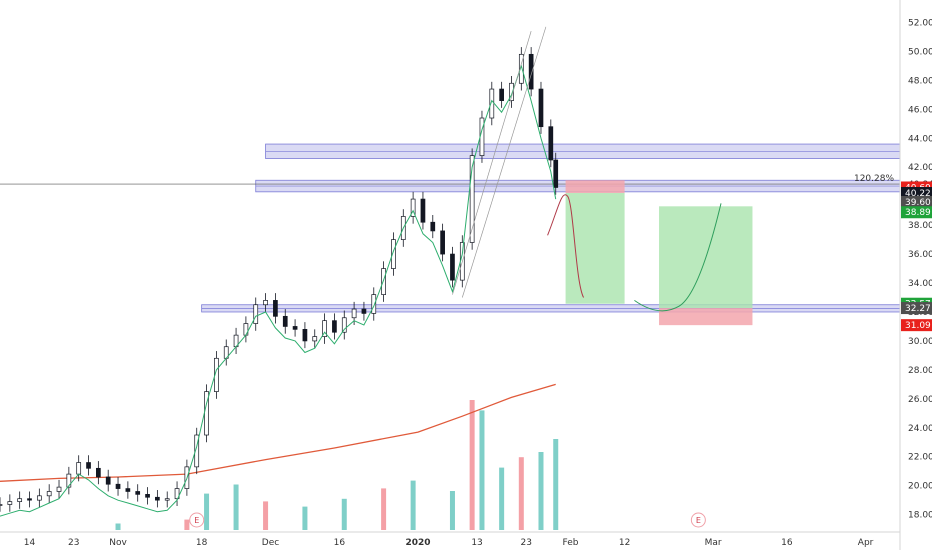  Describe the element at coordinates (920, 23) in the screenshot. I see `y-tick-label: 52.00` at that location.